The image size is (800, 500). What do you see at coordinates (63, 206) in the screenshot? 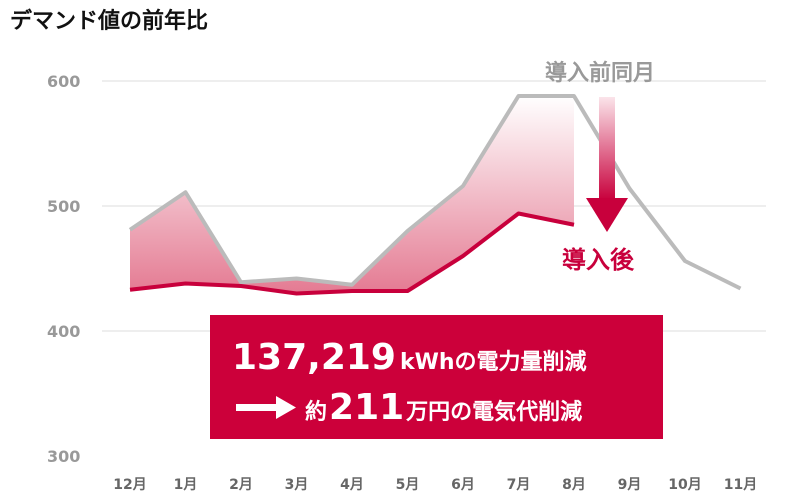
I see `y-tick-label: 500` at bounding box center [63, 206].